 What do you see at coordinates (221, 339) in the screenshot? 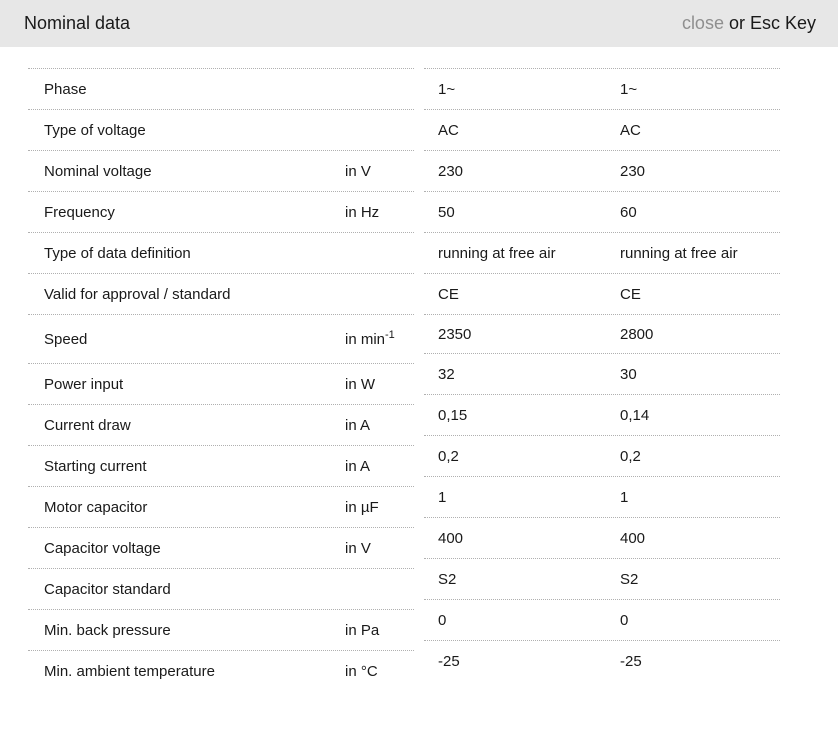
I see `table-row: Speed in min-1` at bounding box center [221, 339].